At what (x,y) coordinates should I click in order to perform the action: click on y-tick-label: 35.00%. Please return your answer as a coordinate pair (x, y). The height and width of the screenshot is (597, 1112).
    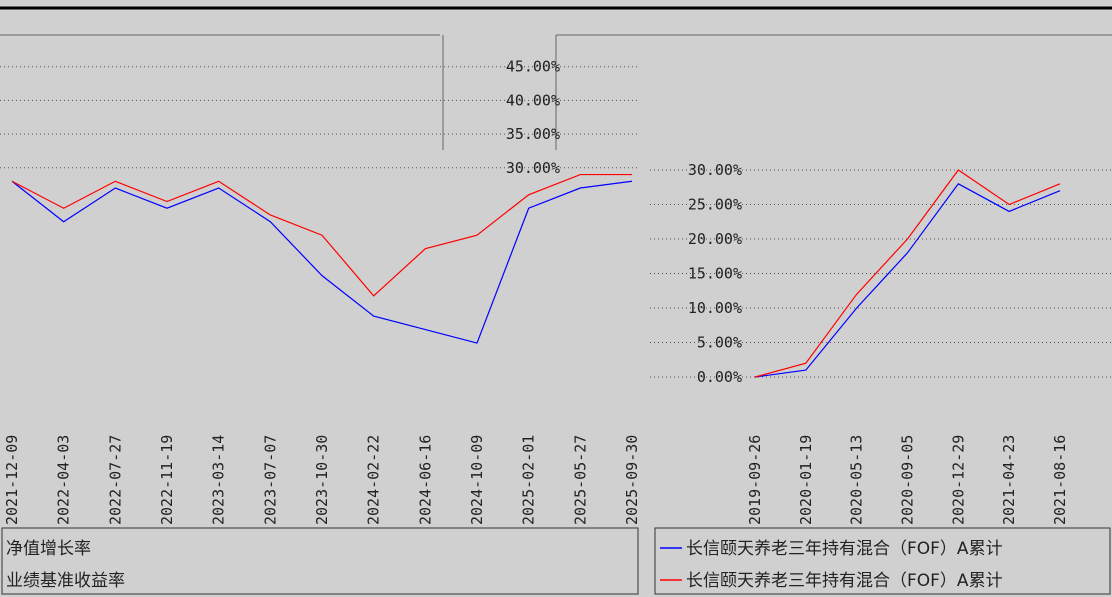
    Looking at the image, I should click on (533, 134).